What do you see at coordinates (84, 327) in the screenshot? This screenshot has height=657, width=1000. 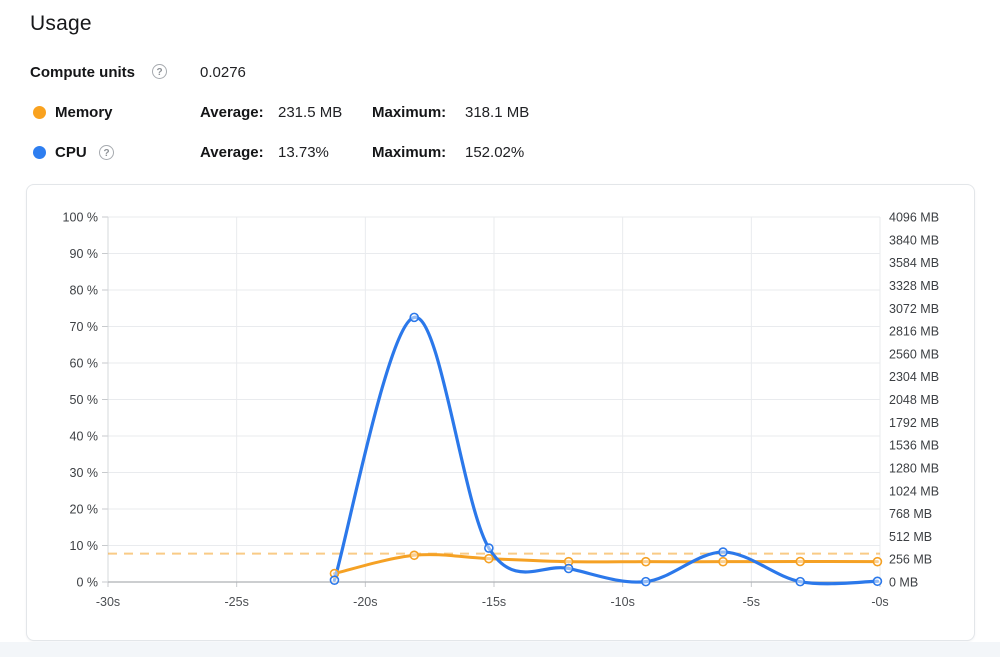 I see `y-left-tick-label: 70 %` at bounding box center [84, 327].